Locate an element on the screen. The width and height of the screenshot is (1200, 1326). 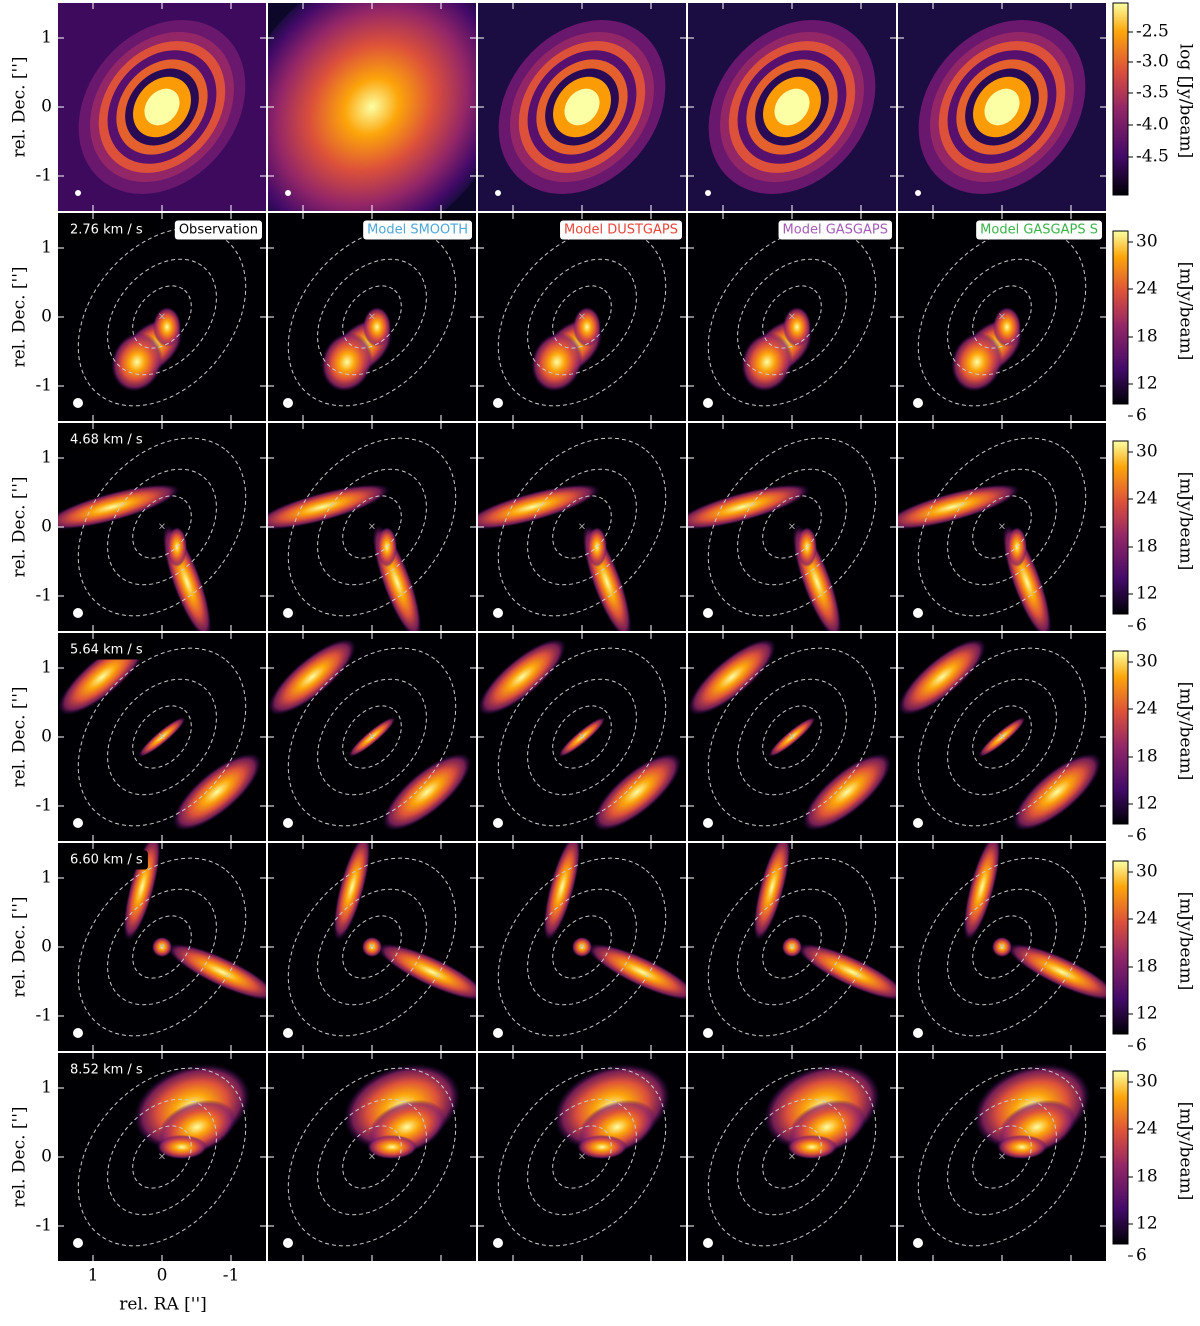
colorbar-tick-label: -2.5 is located at coordinates (1152, 32).